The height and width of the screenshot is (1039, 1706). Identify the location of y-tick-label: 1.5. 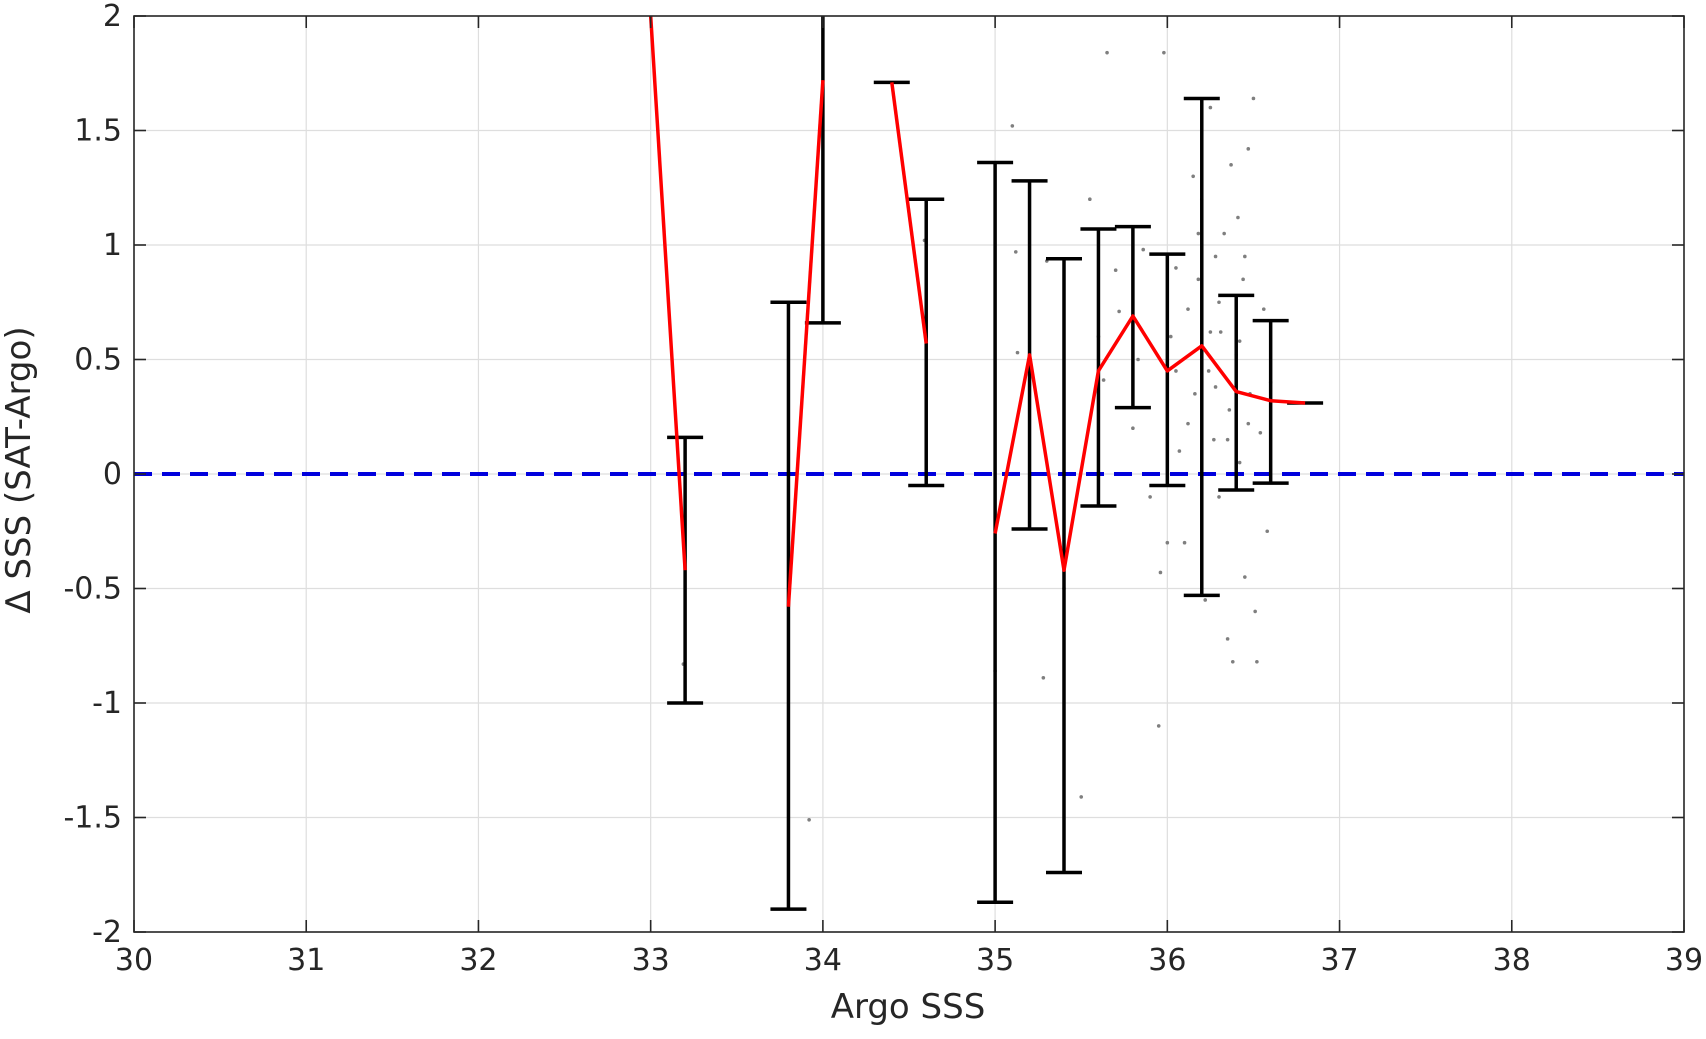
(98, 131).